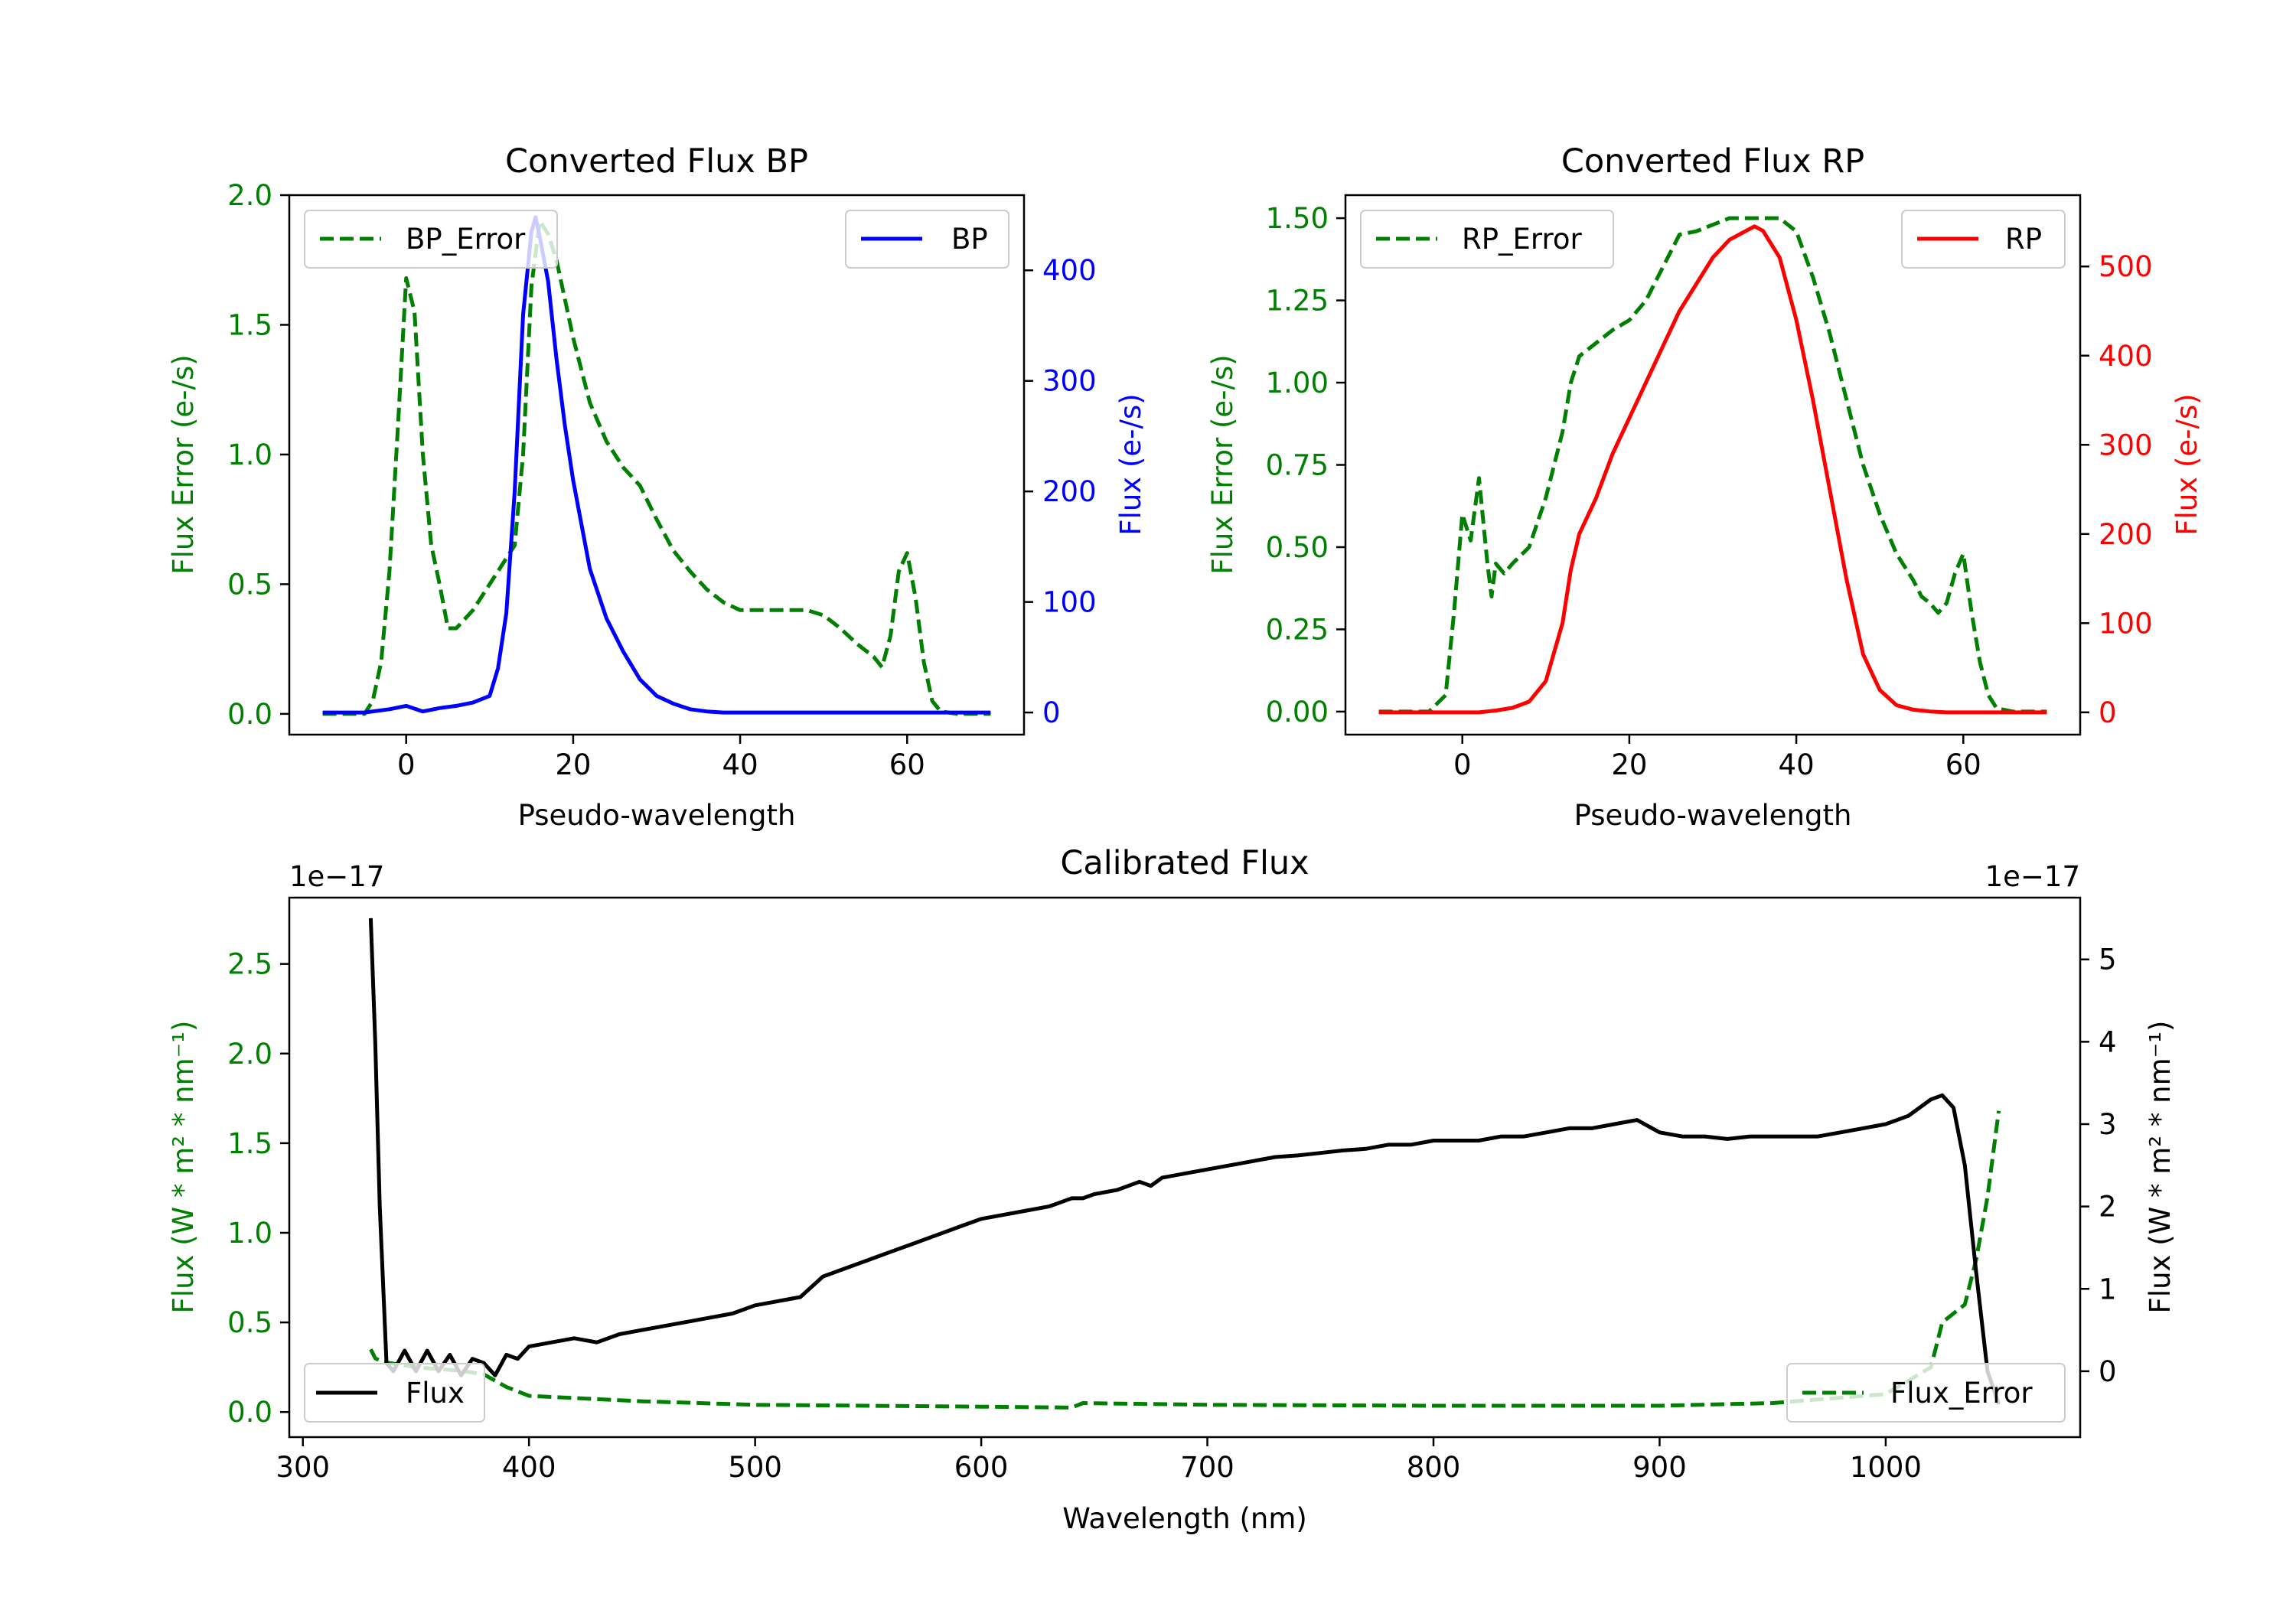 The image size is (2296, 1607). Describe the element at coordinates (249, 584) in the screenshot. I see `bp-left-tick-label: 0.5` at that location.